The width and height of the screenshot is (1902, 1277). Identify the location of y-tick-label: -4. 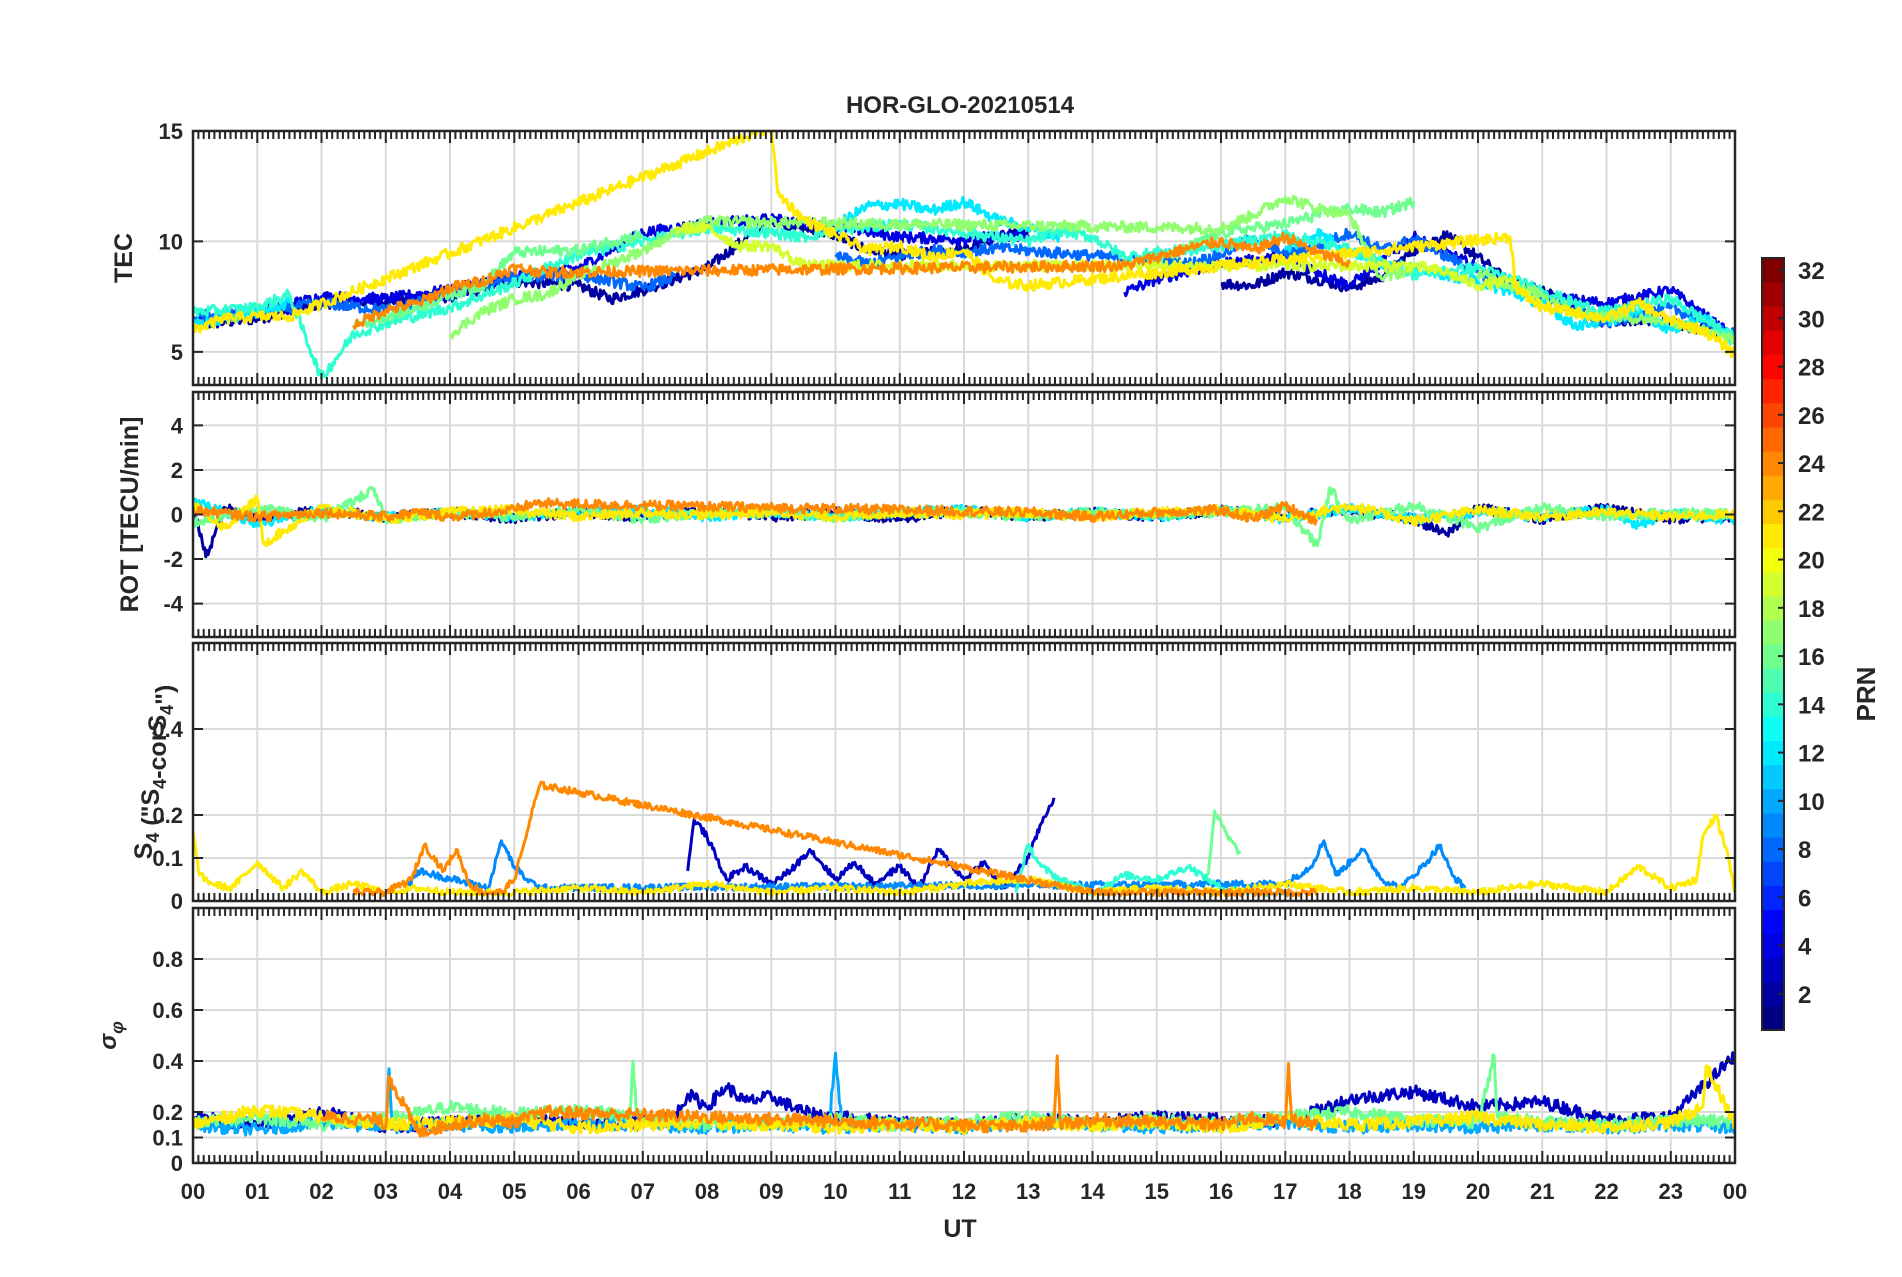
(173, 604).